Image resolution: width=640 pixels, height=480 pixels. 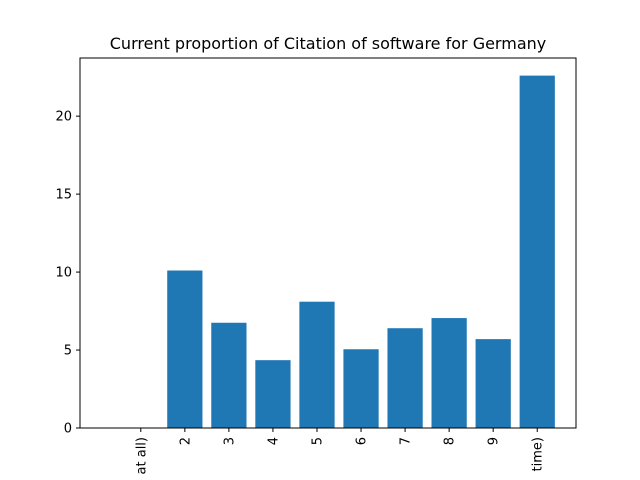 I want to click on y-tick-label: 20, so click(x=63, y=117).